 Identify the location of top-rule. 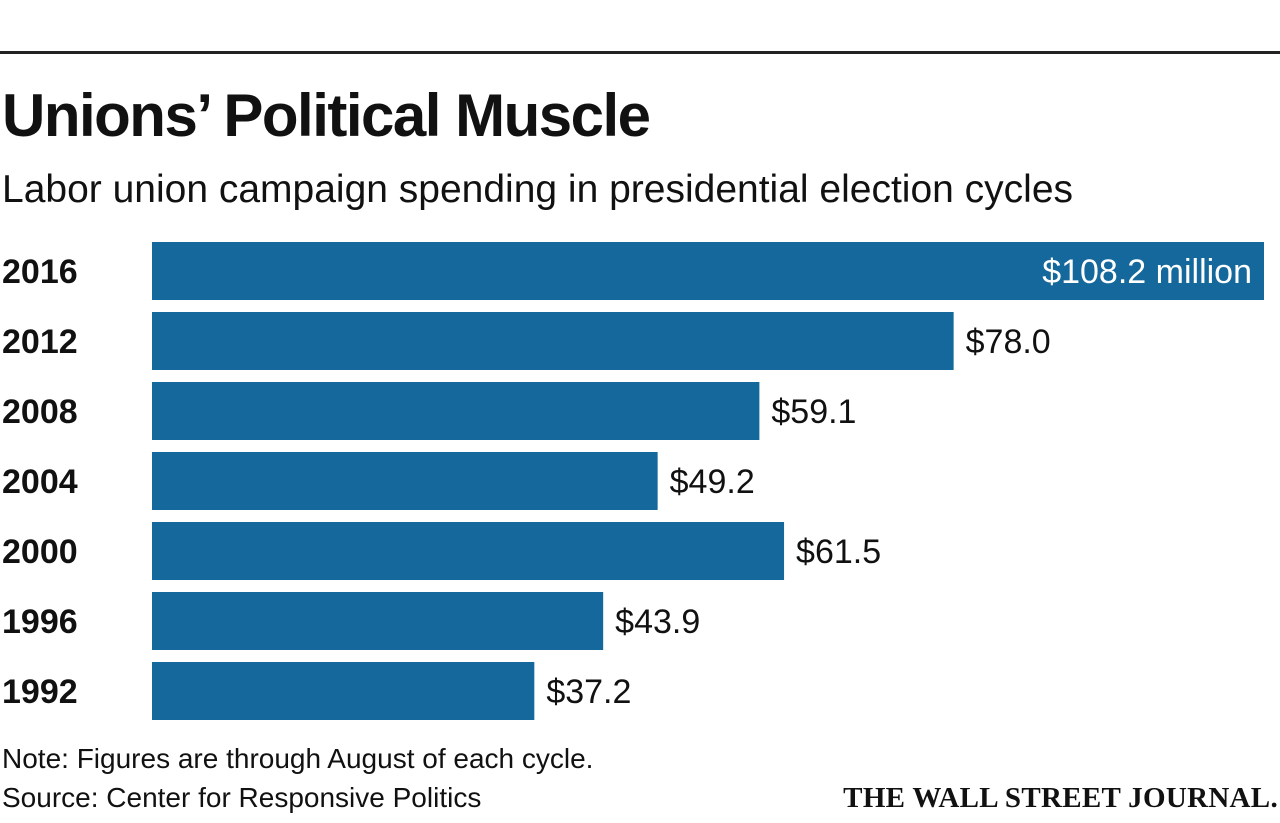
(640, 52).